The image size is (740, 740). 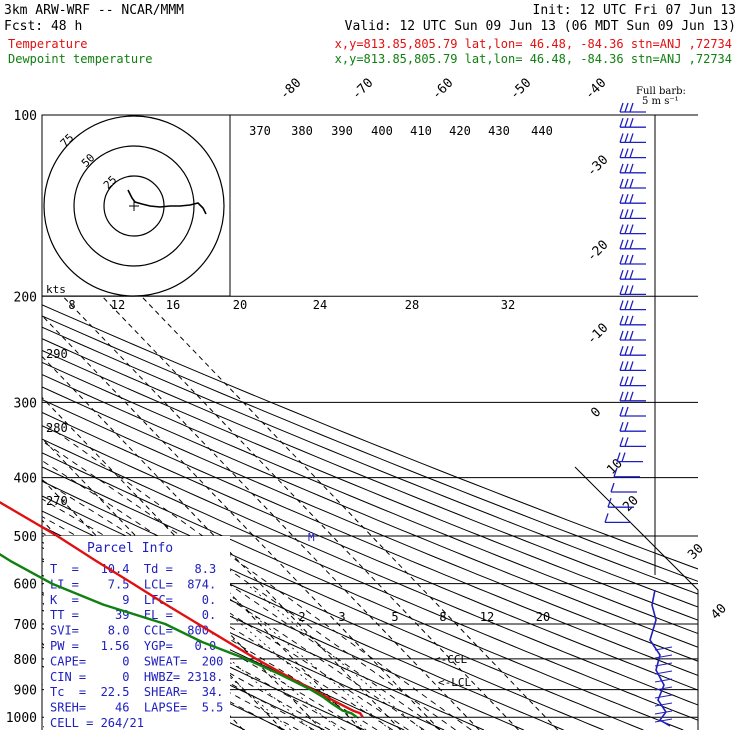 I want to click on isotherm-label: -10, so click(x=597, y=334).